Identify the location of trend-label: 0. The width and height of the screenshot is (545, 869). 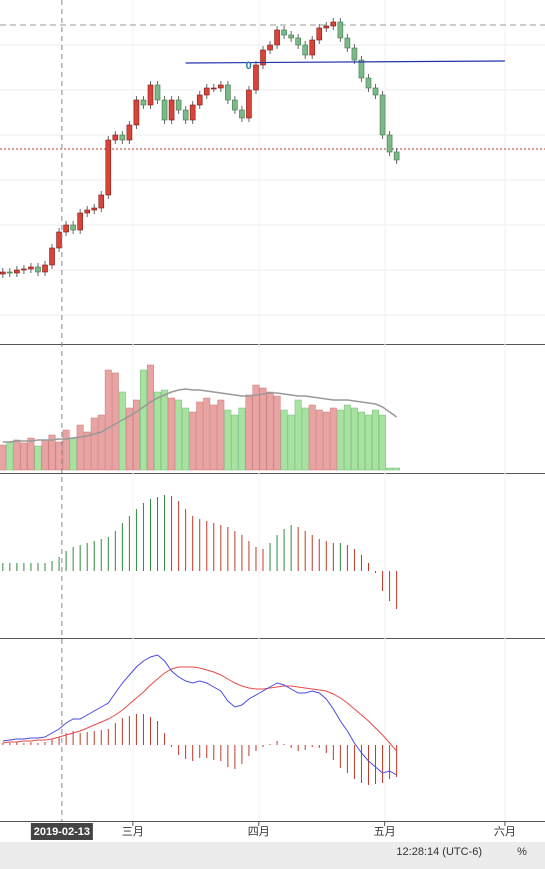
(249, 66).